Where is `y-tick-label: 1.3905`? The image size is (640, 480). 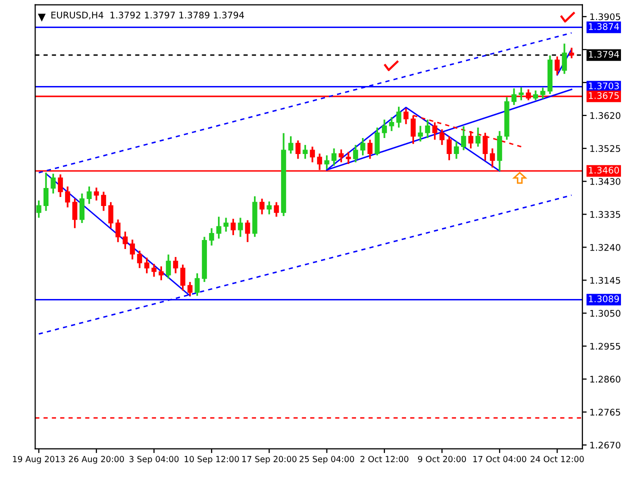 y-tick-label: 1.3905 is located at coordinates (605, 16).